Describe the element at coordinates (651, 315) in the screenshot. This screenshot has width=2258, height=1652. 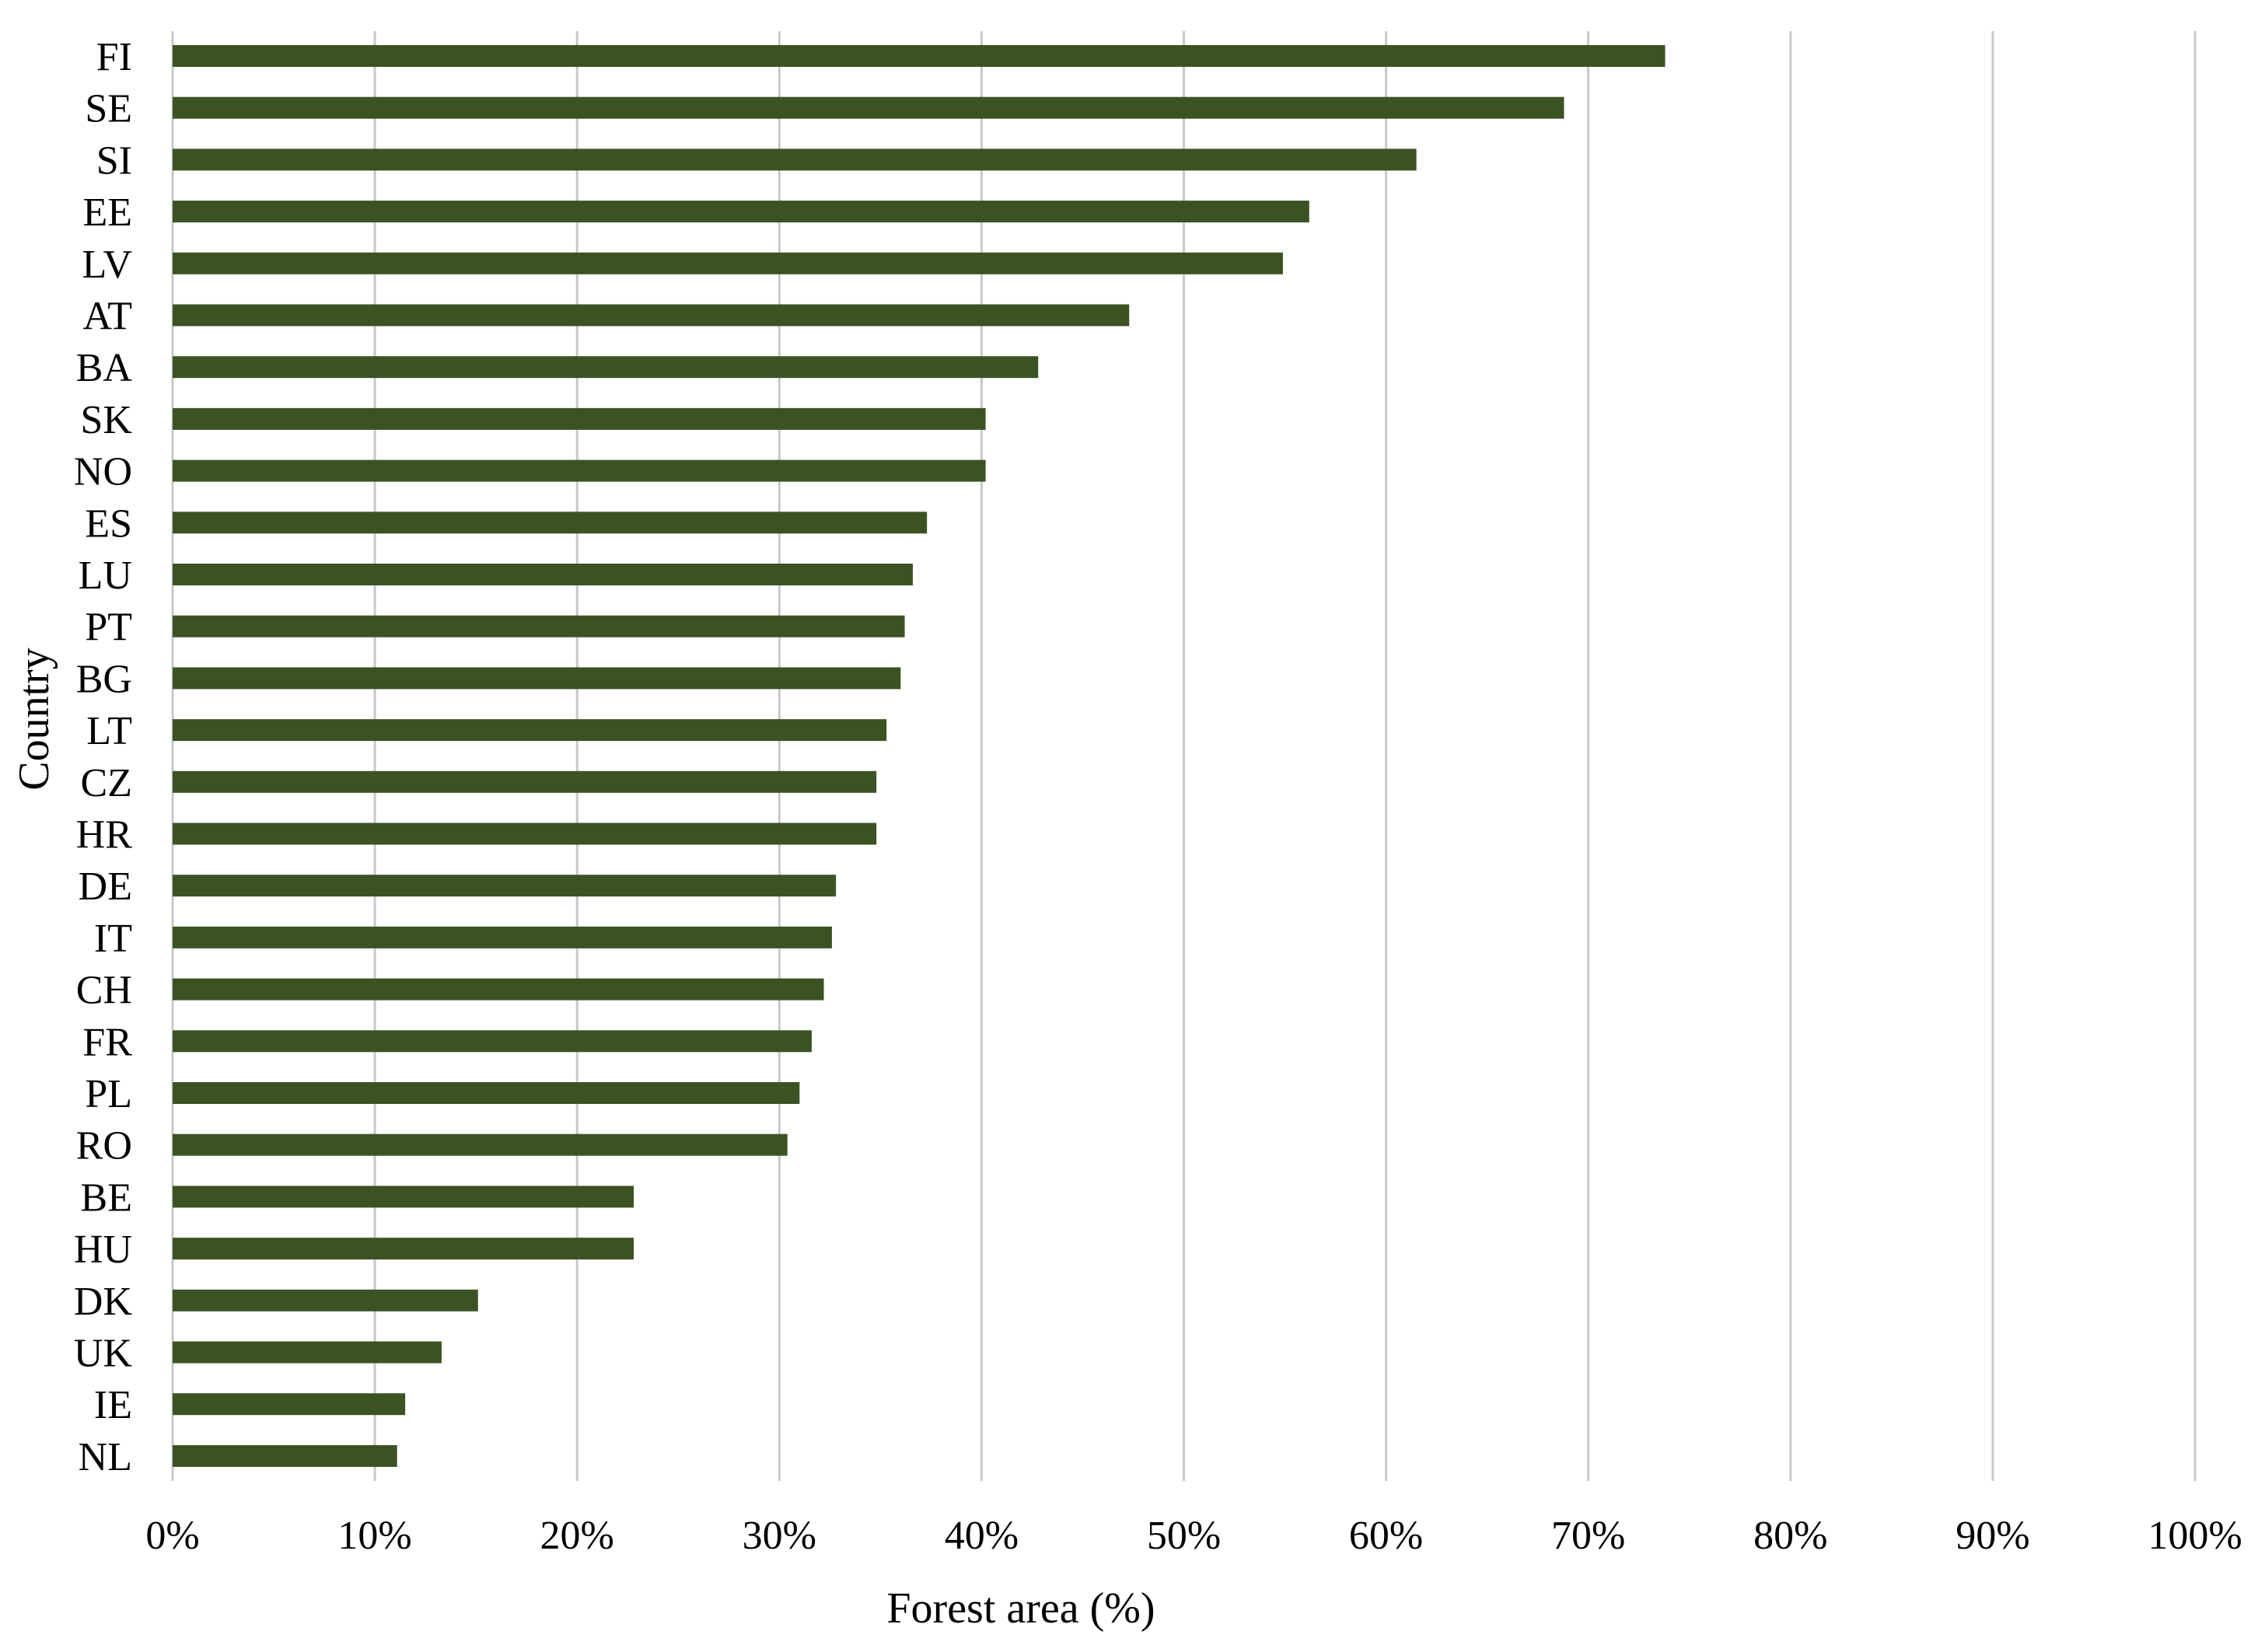
I see `bar-at` at that location.